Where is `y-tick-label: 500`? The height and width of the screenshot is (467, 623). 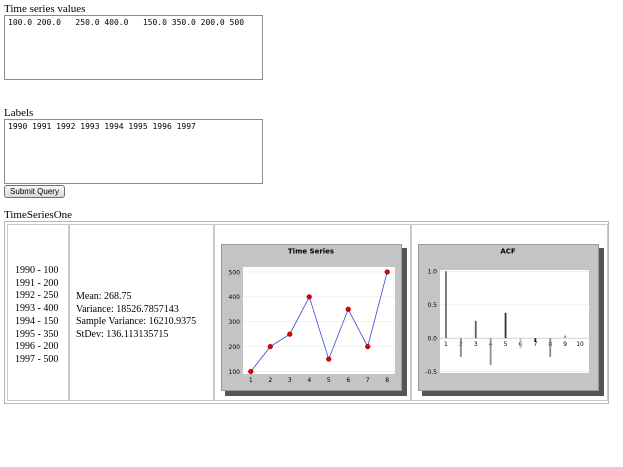 y-tick-label: 500 is located at coordinates (235, 272).